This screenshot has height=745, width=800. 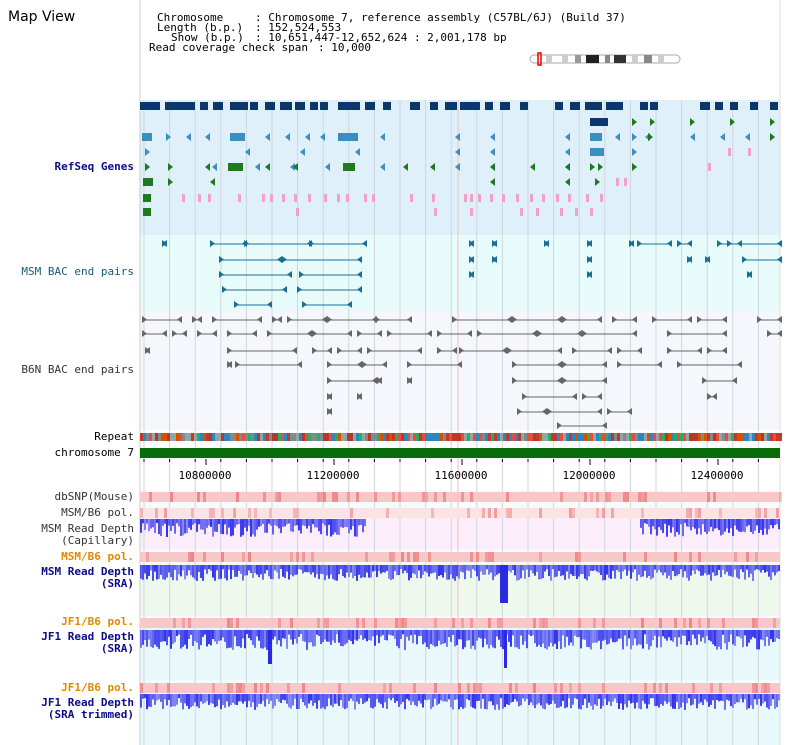 I want to click on chromosome-ideogram, so click(x=606, y=59).